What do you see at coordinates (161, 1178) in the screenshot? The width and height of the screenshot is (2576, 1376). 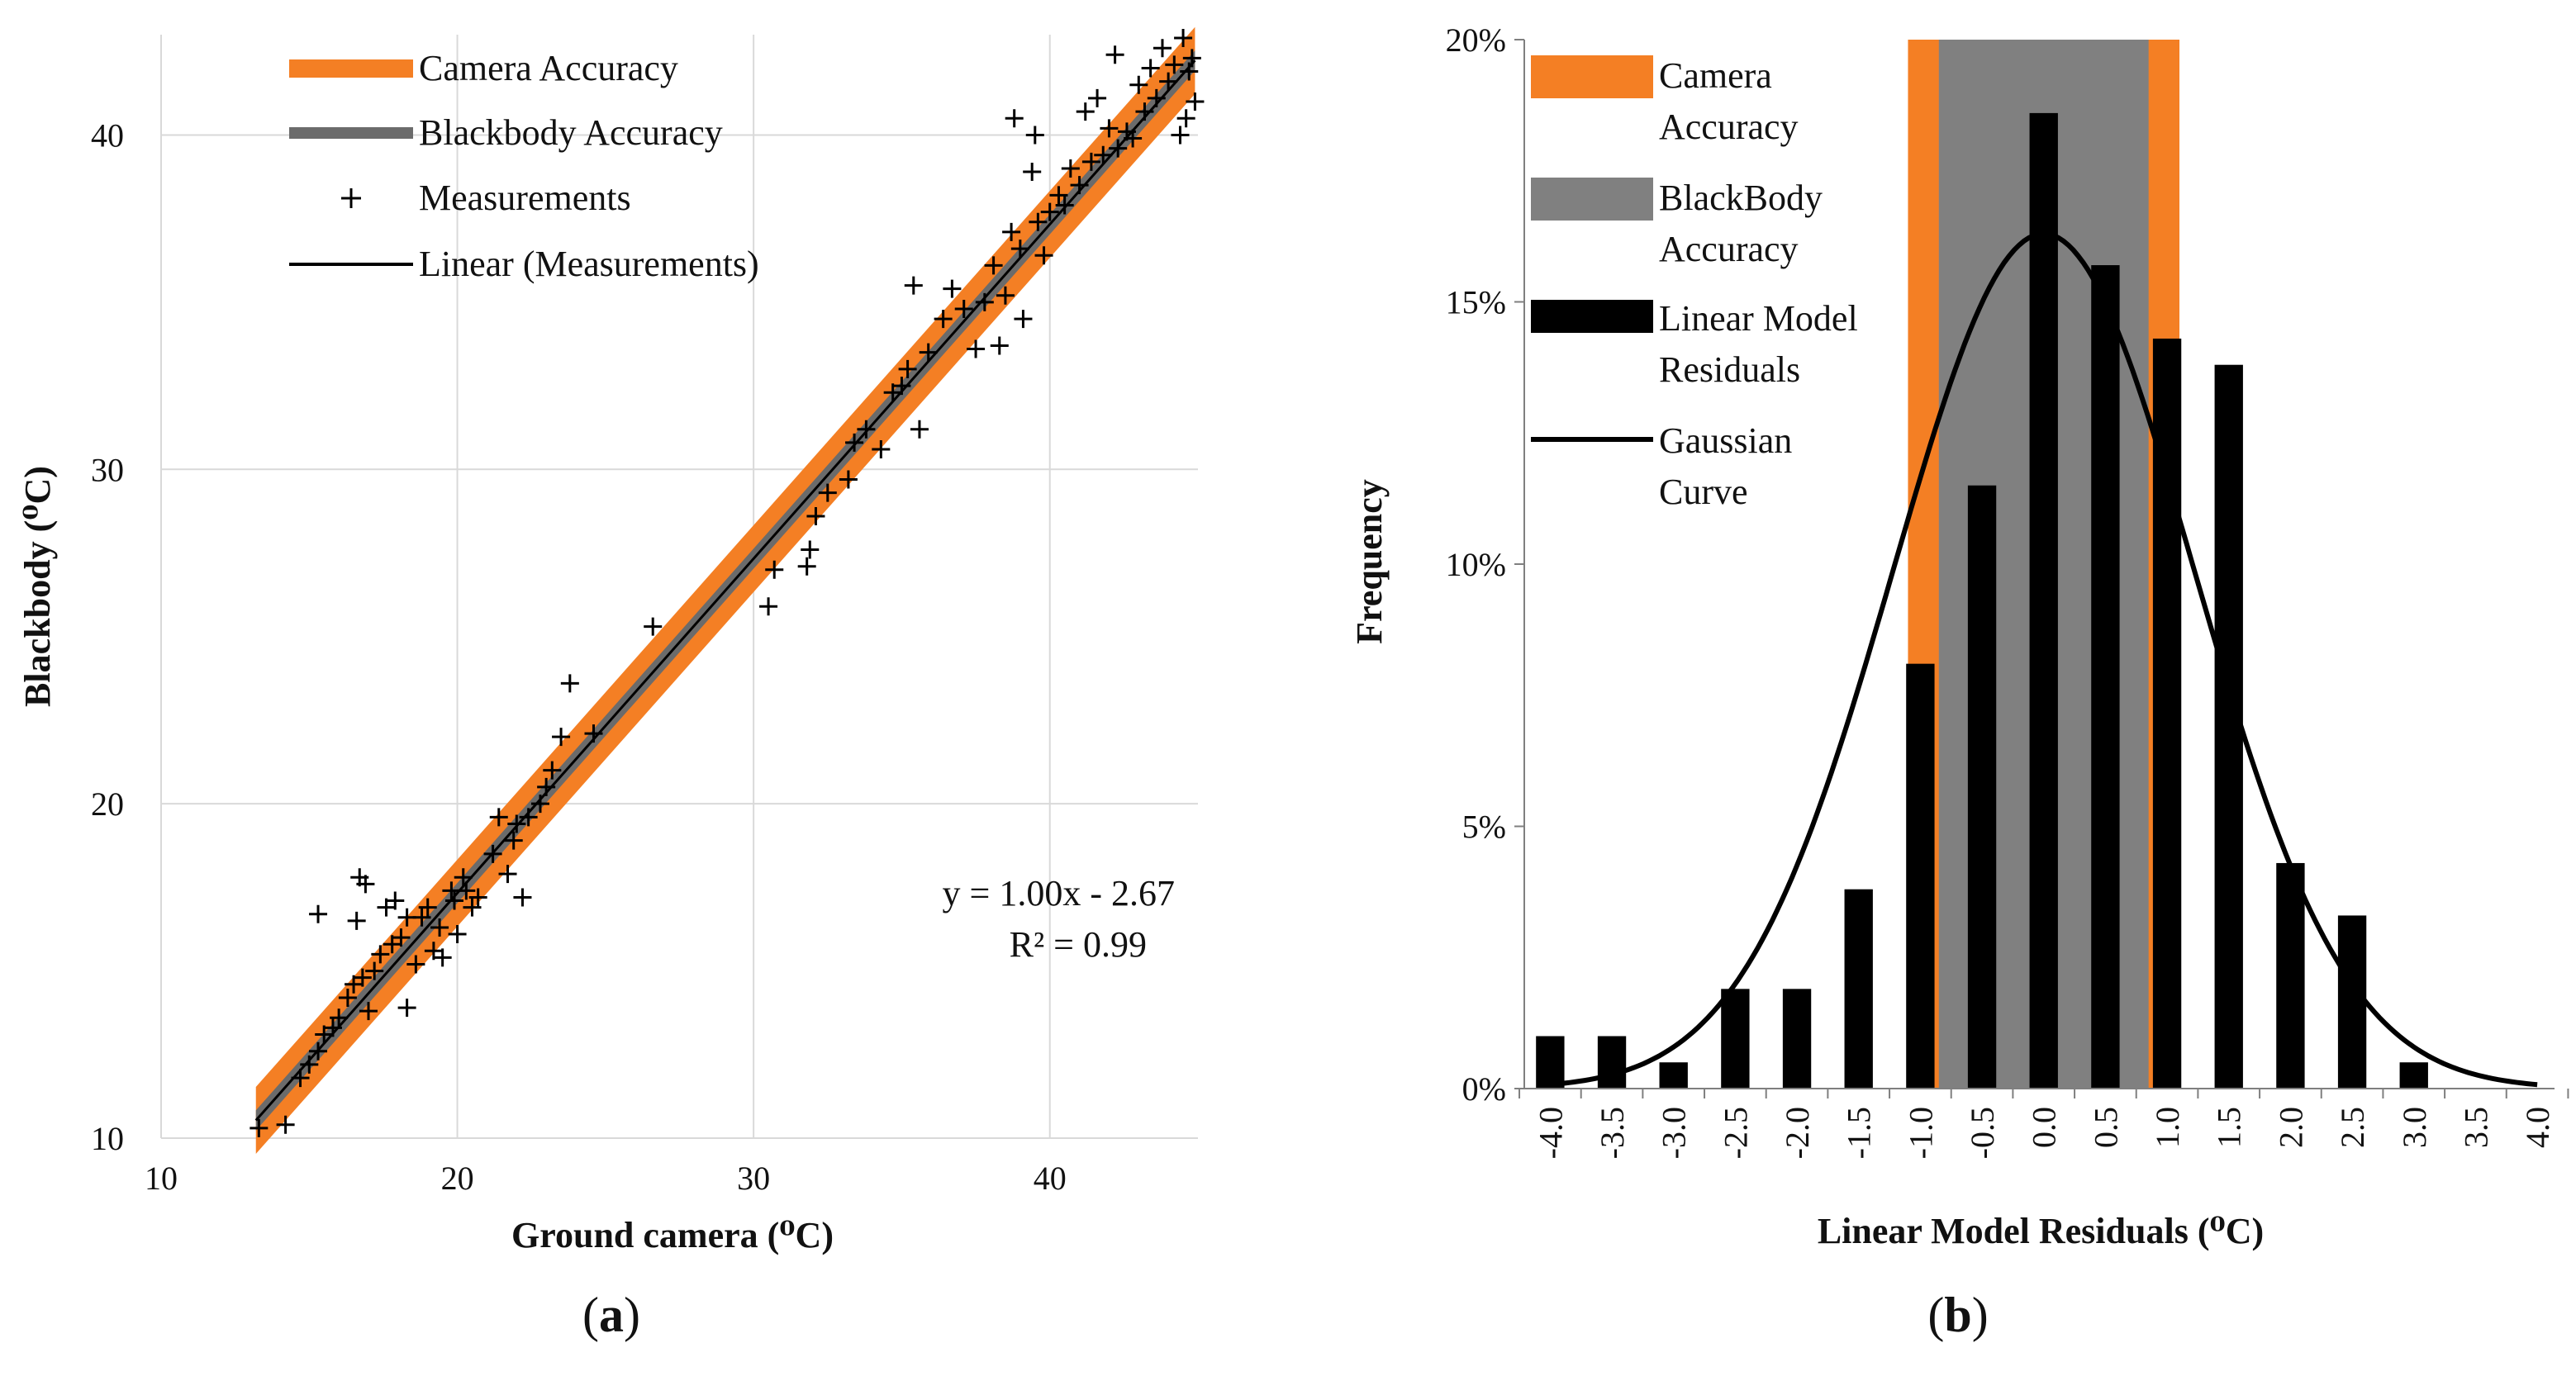 I see `x-tick-label: 10` at bounding box center [161, 1178].